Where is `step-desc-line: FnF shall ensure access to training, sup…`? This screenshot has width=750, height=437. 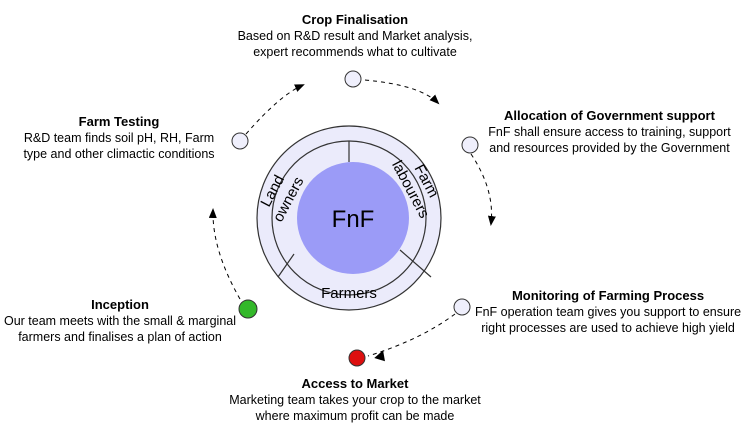
step-desc-line: FnF shall ensure access to training, sup… is located at coordinates (609, 132).